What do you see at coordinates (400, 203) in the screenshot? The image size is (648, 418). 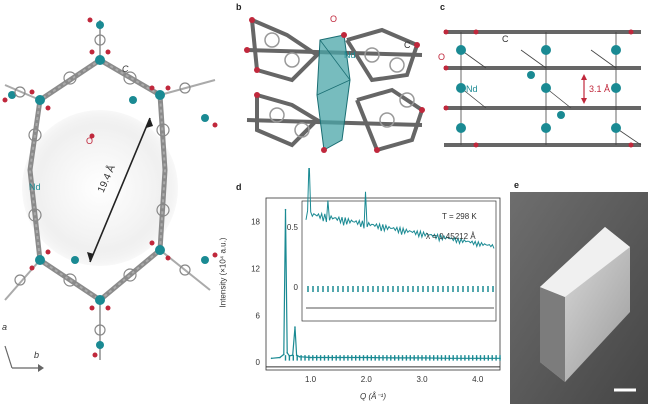 I see `inset-series` at bounding box center [400, 203].